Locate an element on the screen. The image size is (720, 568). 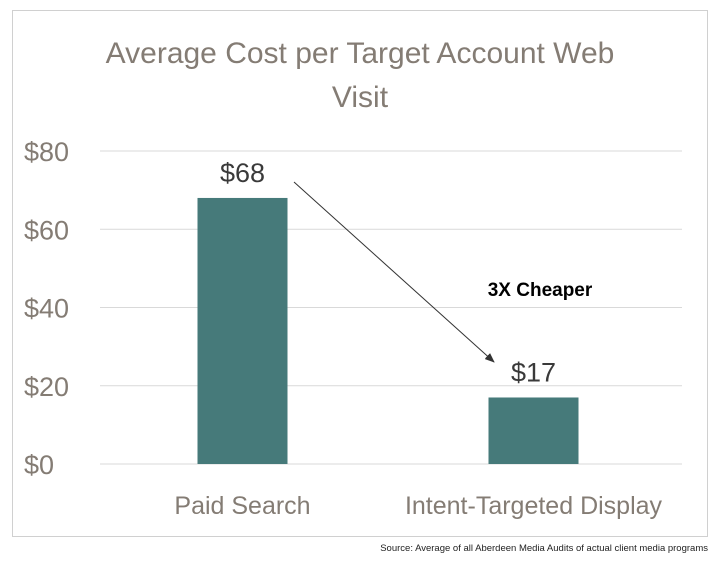
y-tick-label: $40 is located at coordinates (46, 309).